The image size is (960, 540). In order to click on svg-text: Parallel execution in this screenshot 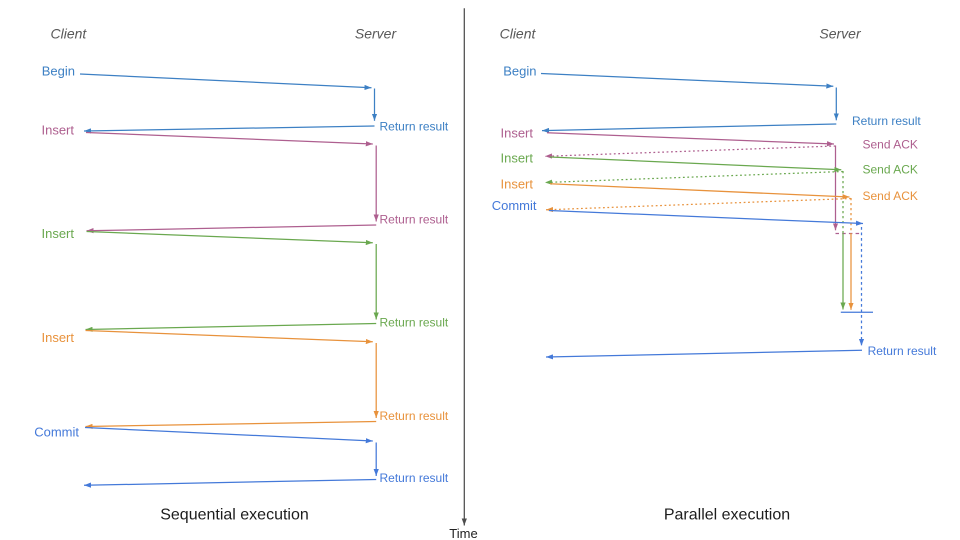, I will do `click(727, 515)`.